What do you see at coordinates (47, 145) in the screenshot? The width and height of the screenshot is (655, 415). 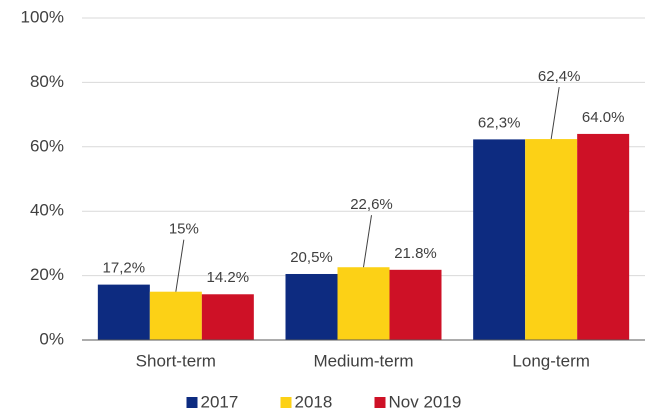 I see `y-tick-label: 60%` at bounding box center [47, 145].